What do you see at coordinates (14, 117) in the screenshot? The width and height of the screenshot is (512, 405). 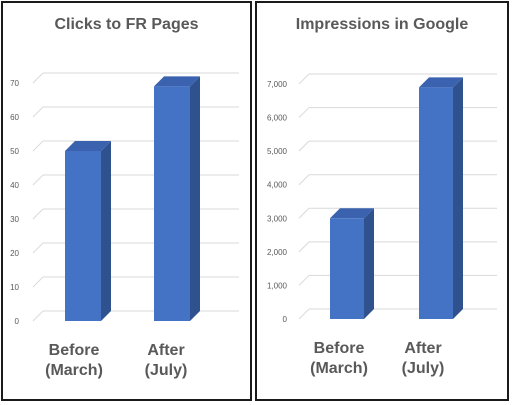 I see `y-tick-label: 60` at bounding box center [14, 117].